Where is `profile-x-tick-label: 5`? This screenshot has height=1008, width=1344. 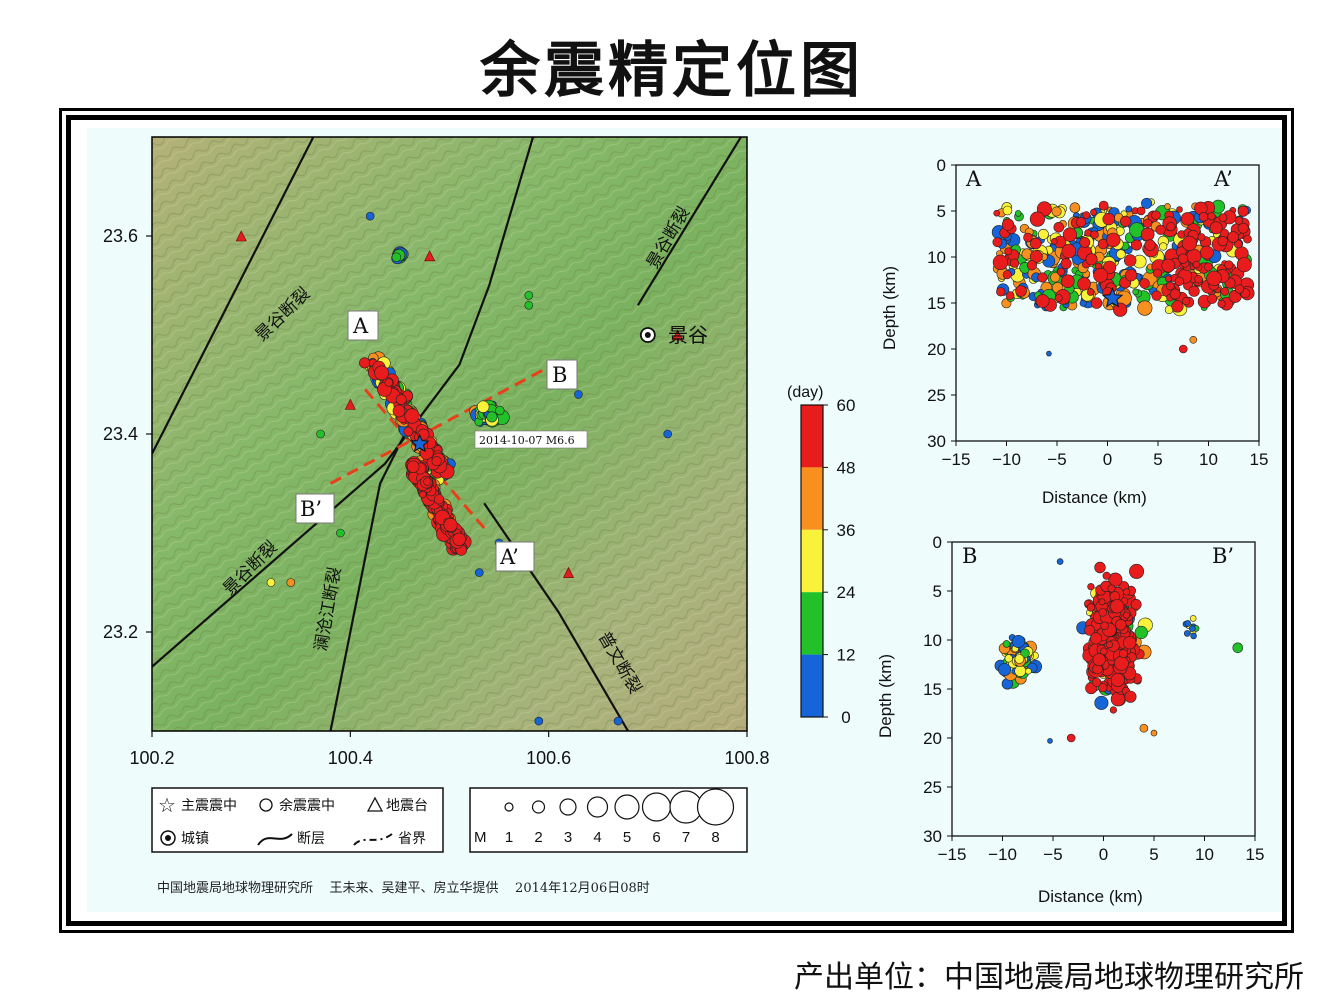 profile-x-tick-label: 5 is located at coordinates (1153, 854).